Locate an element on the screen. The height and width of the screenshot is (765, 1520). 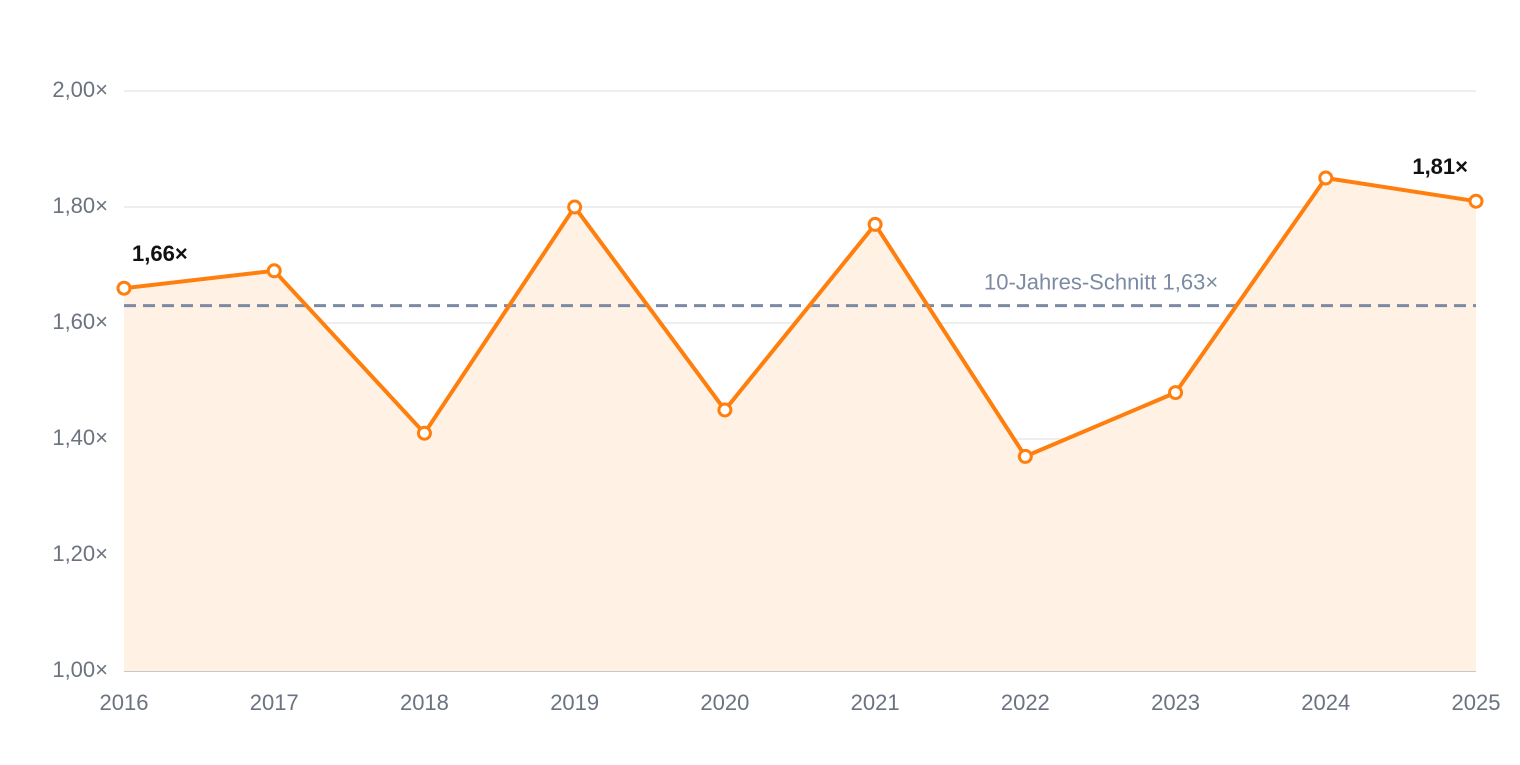
x-tick-label: 2019 is located at coordinates (574, 702).